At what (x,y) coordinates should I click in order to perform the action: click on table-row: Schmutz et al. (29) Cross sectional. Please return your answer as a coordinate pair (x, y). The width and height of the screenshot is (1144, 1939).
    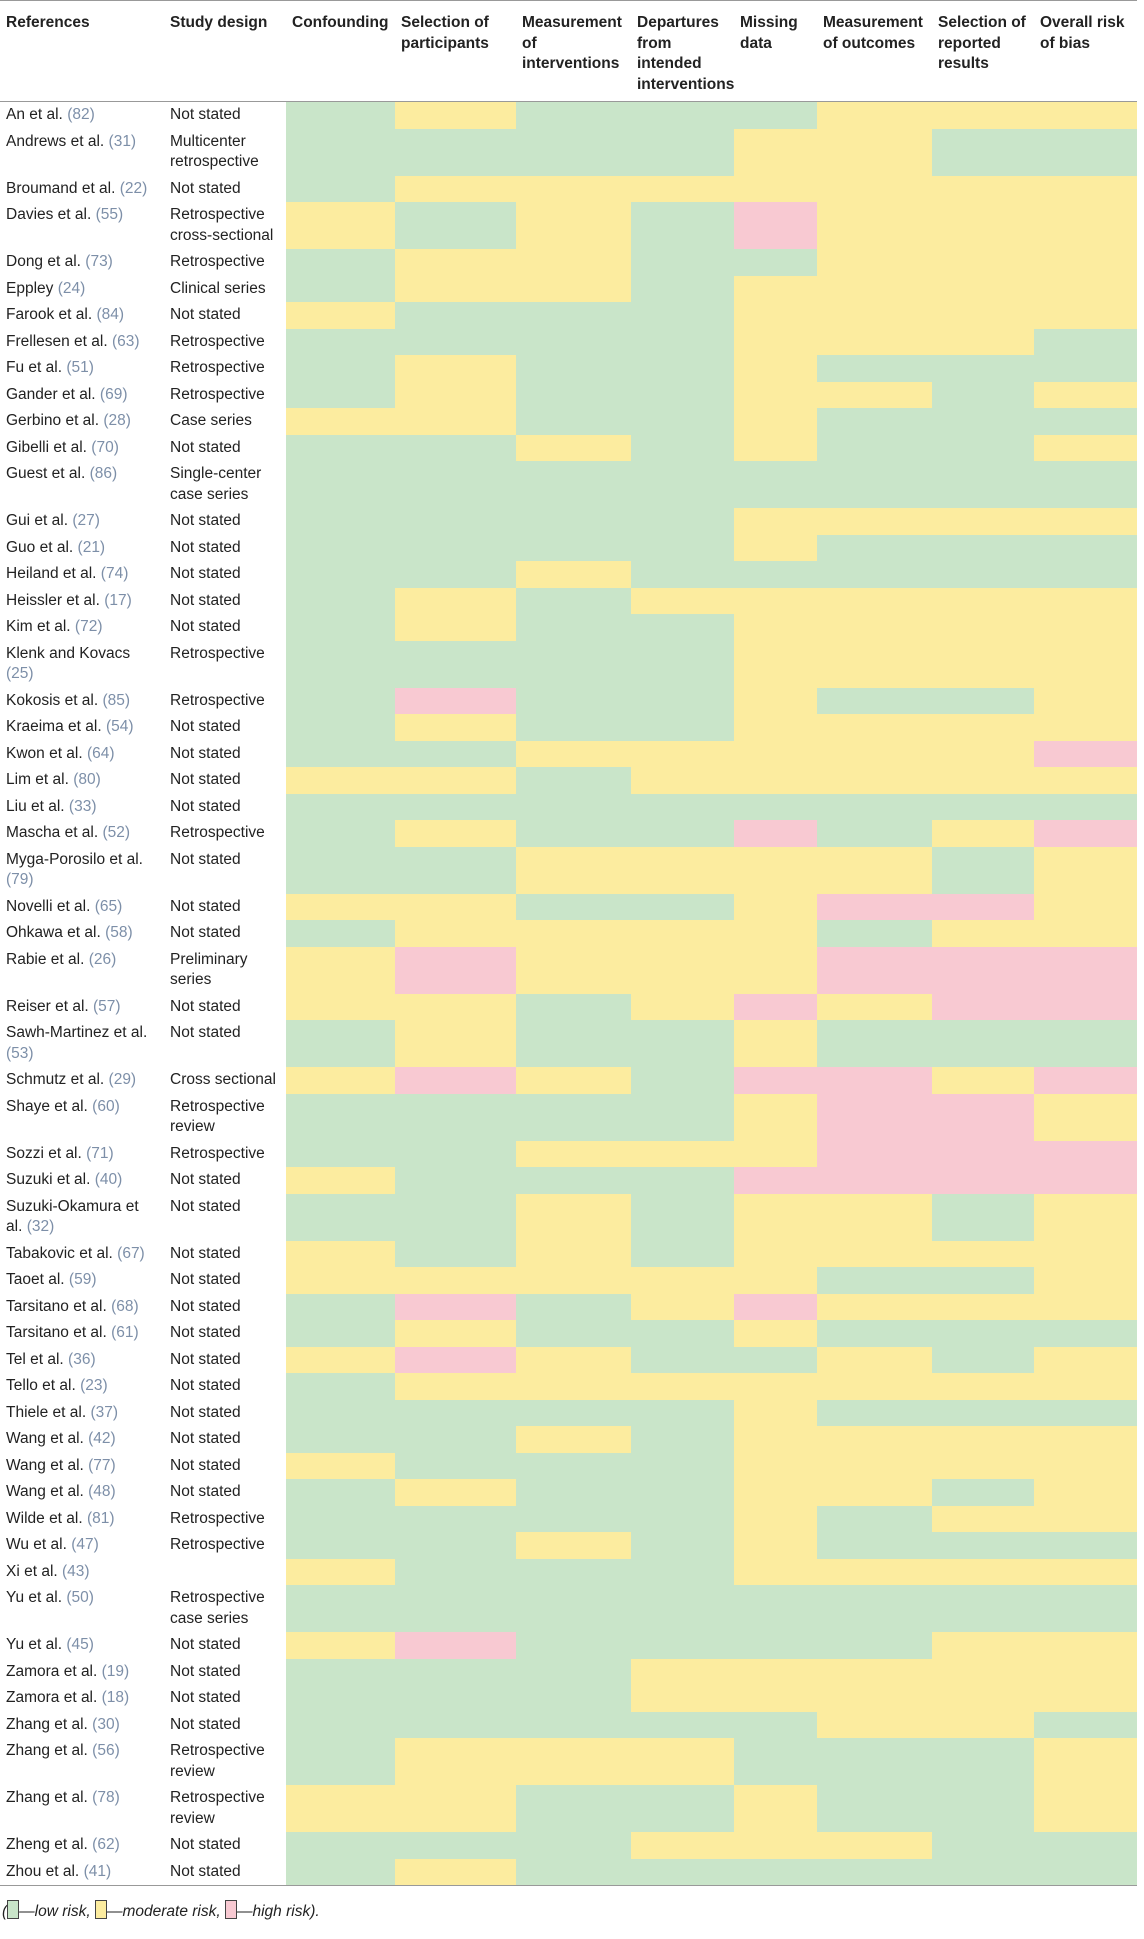
    Looking at the image, I should click on (568, 1080).